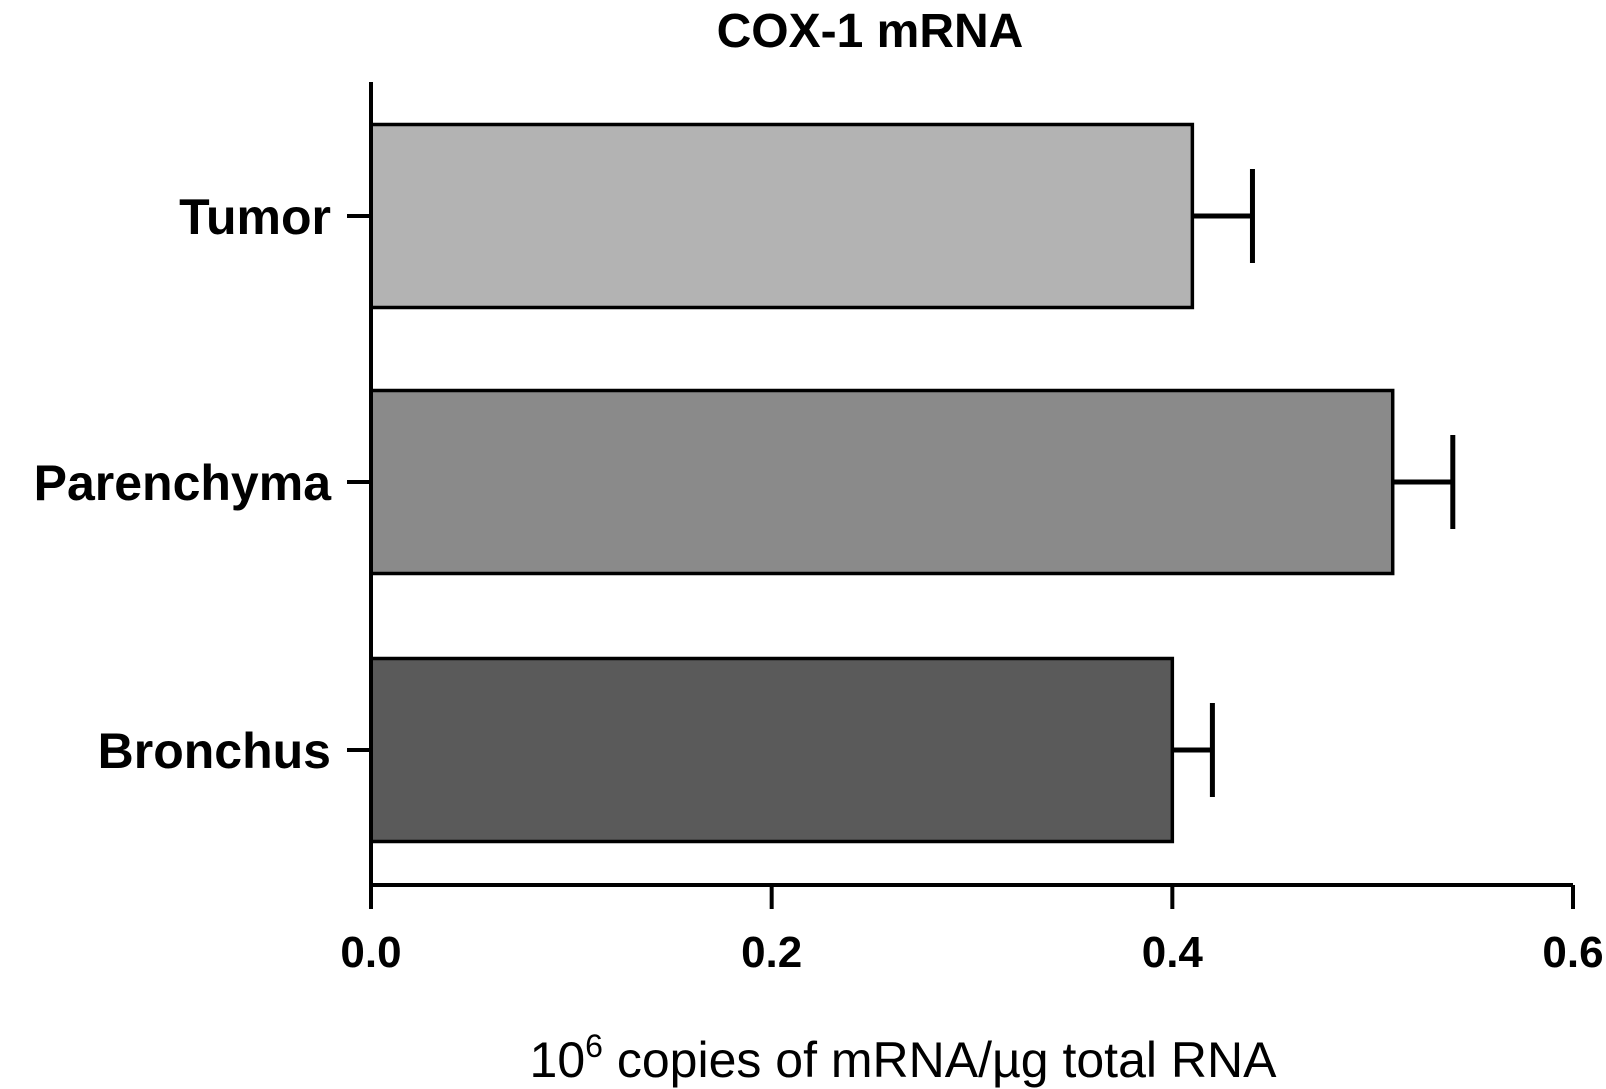 The height and width of the screenshot is (1089, 1606). I want to click on bar-bronchus, so click(772, 750).